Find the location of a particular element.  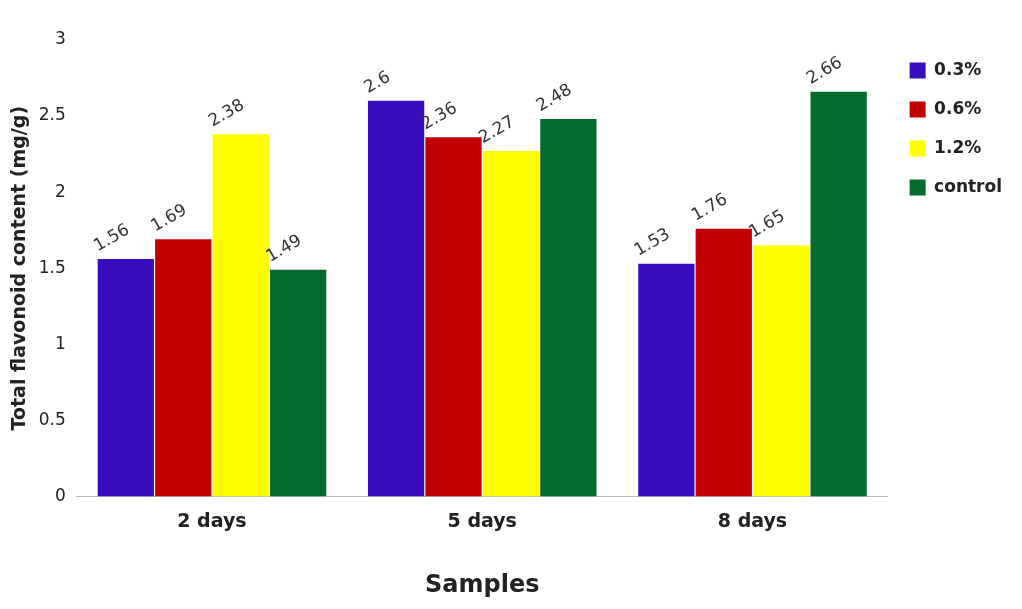

y-tick-label: 0.5 is located at coordinates (52, 418).